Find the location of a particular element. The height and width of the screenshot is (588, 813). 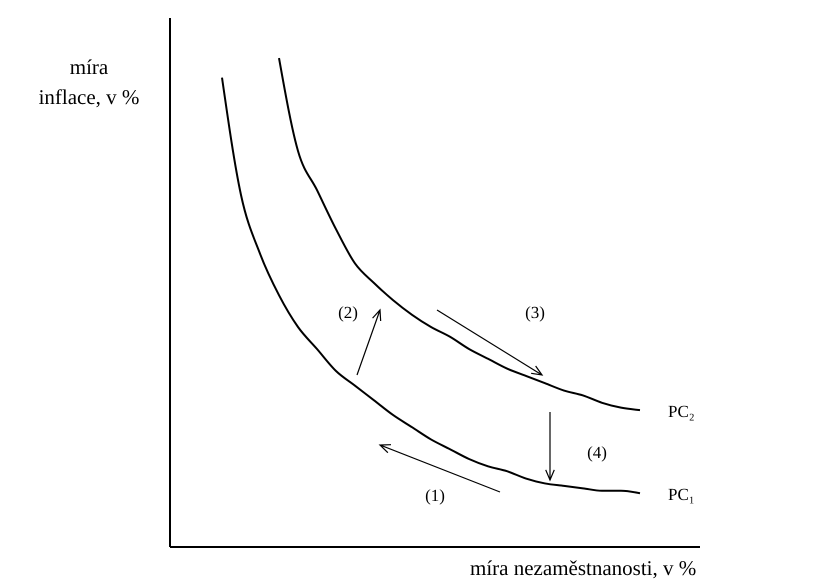

annotation: (3) is located at coordinates (535, 312).